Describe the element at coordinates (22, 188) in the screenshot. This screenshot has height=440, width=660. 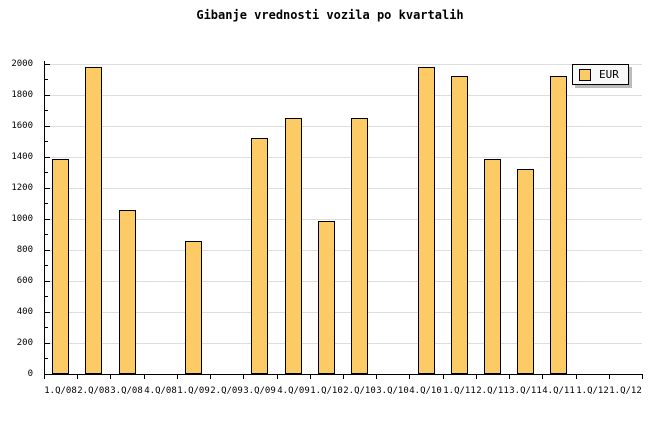
I see `y-axis-label: 1200` at that location.